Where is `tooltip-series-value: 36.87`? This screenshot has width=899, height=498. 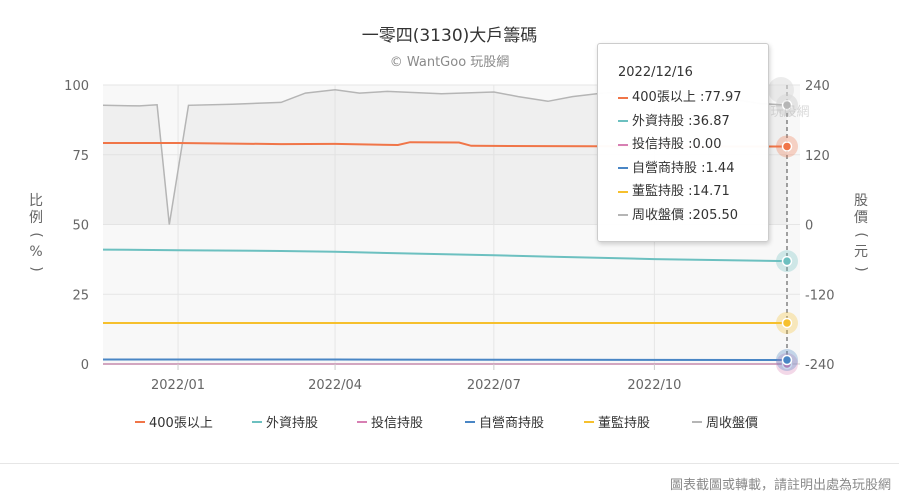 tooltip-series-value: 36.87 is located at coordinates (711, 121).